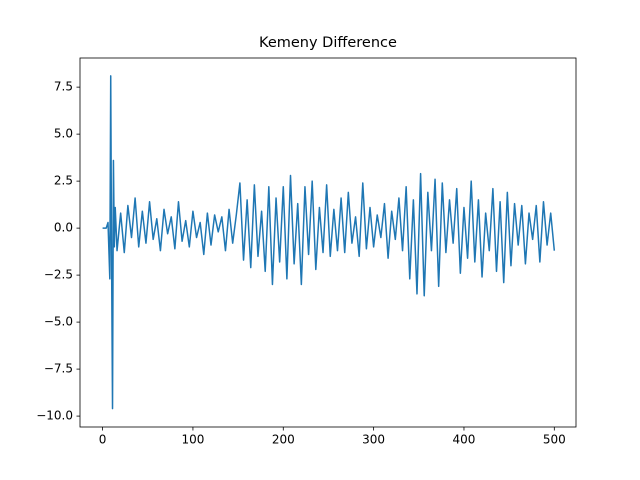 The image size is (640, 480). I want to click on y-tick-label: 0.0, so click(63, 228).